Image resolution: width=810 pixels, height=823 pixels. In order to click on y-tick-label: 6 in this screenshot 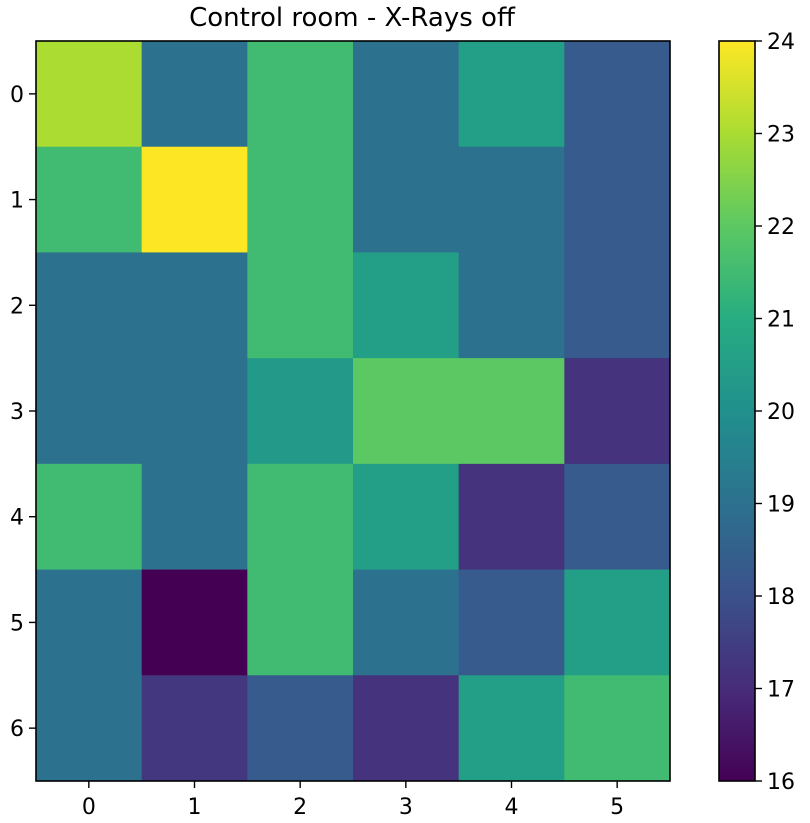, I will do `click(17, 729)`.